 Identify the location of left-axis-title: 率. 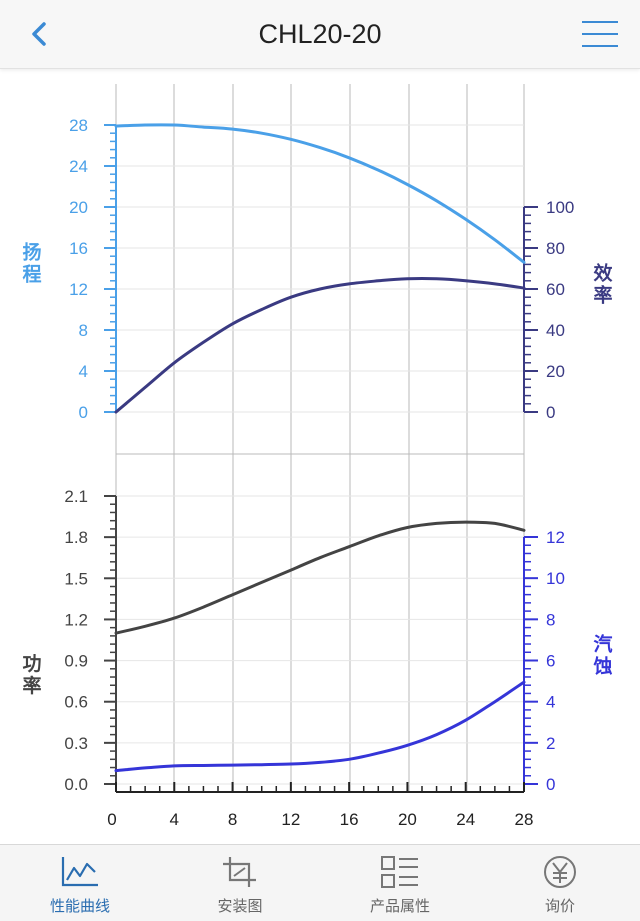
(31, 685).